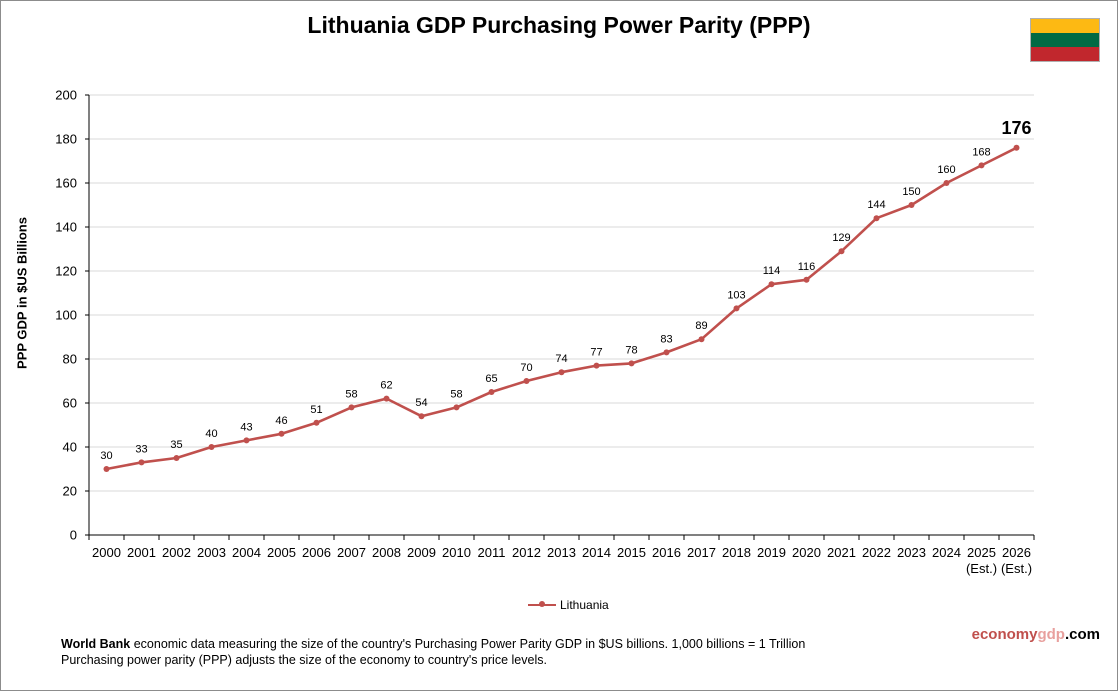 The width and height of the screenshot is (1118, 691). Describe the element at coordinates (211, 552) in the screenshot. I see `x-tick-label: 2003` at that location.